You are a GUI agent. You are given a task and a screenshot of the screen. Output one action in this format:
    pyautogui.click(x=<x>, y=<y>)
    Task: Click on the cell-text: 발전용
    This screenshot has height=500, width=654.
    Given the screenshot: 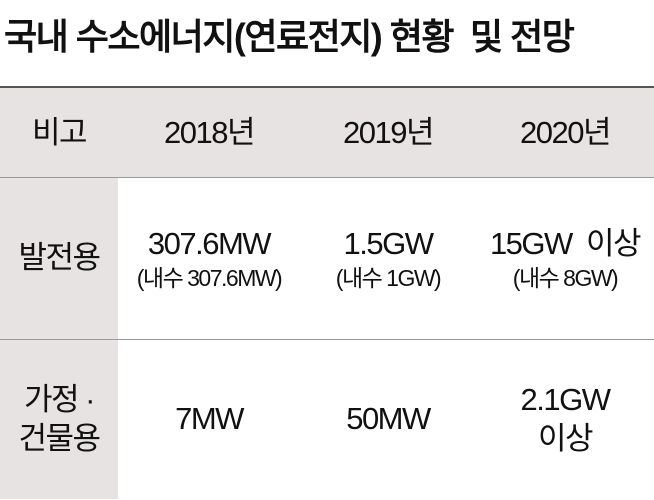 What is the action you would take?
    pyautogui.click(x=59, y=258)
    